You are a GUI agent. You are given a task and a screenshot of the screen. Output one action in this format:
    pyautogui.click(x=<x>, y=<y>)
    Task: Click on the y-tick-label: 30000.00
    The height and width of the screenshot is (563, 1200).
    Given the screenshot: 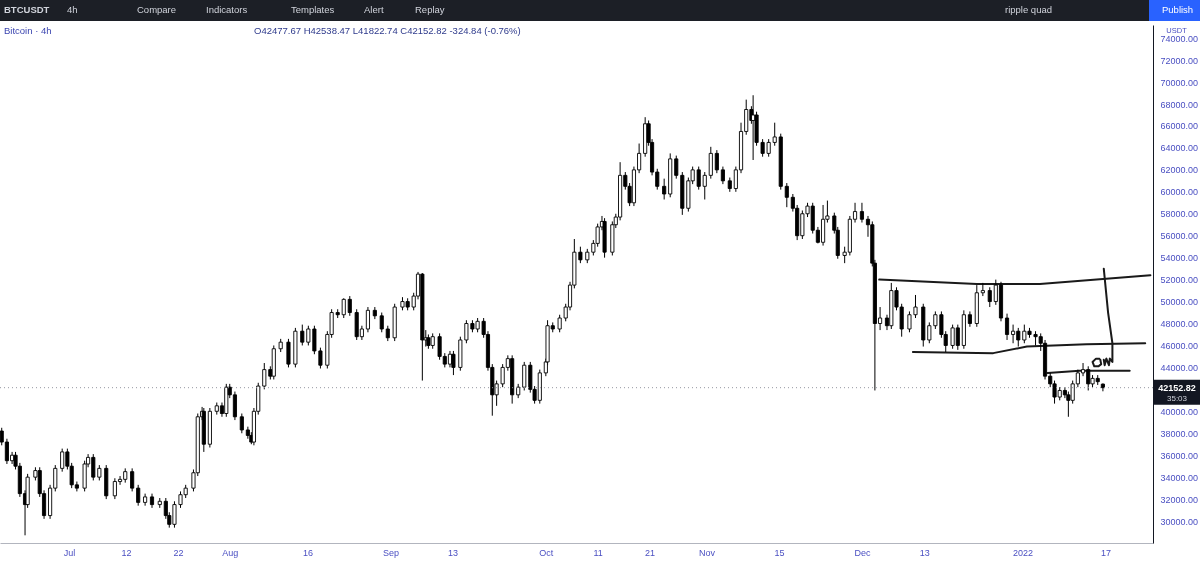 What is the action you would take?
    pyautogui.click(x=1179, y=521)
    